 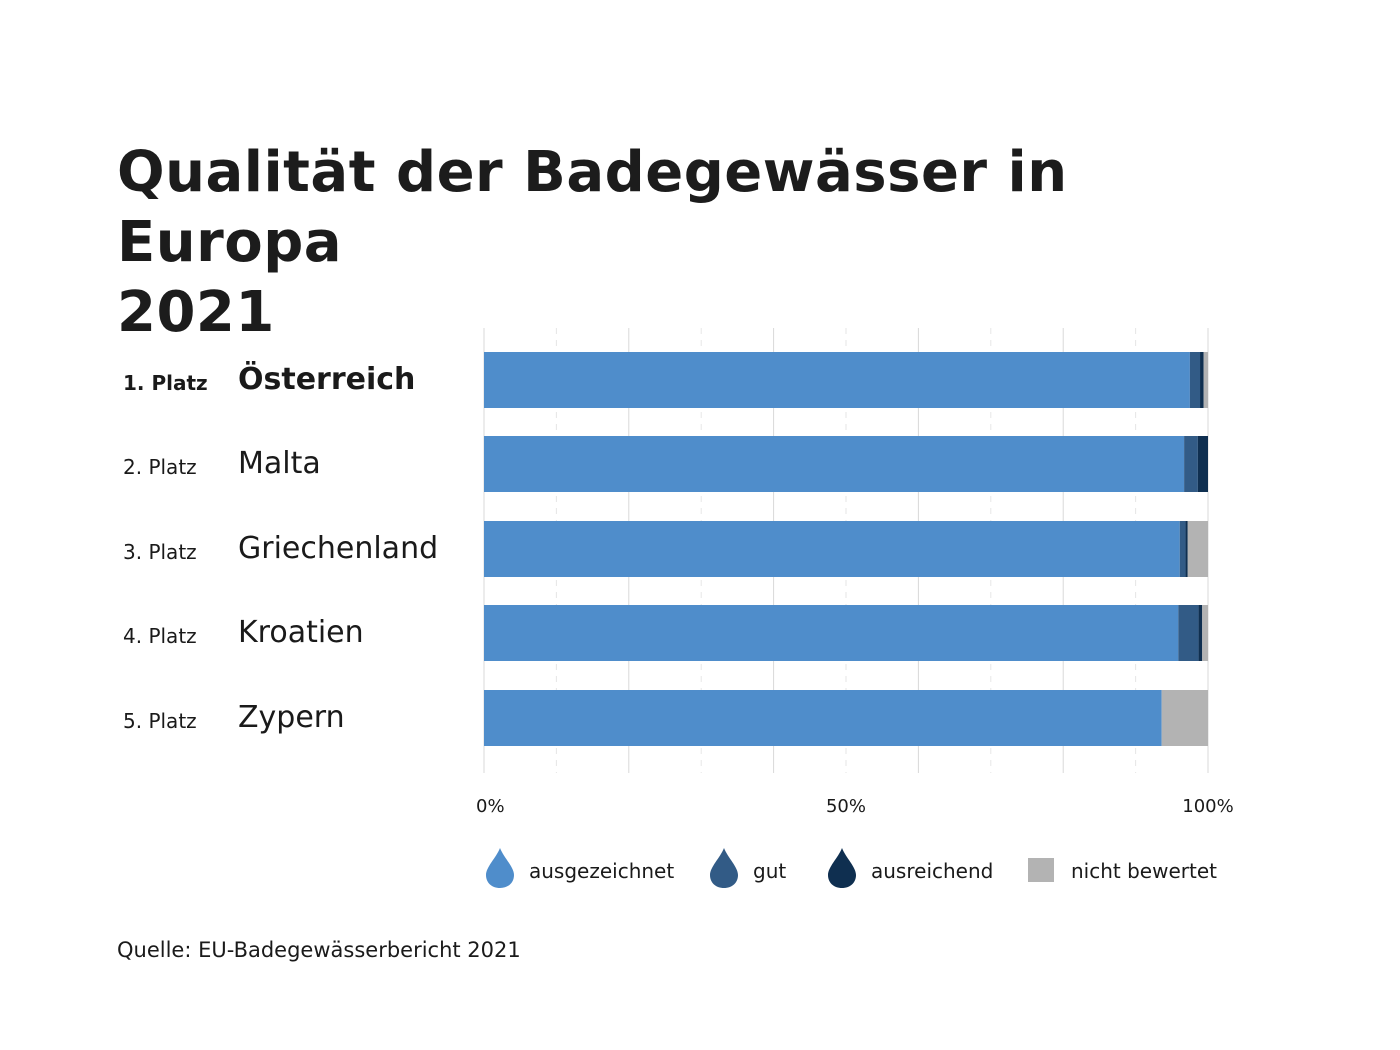 What do you see at coordinates (160, 467) in the screenshot?
I see `rank-label: 2. Platz` at bounding box center [160, 467].